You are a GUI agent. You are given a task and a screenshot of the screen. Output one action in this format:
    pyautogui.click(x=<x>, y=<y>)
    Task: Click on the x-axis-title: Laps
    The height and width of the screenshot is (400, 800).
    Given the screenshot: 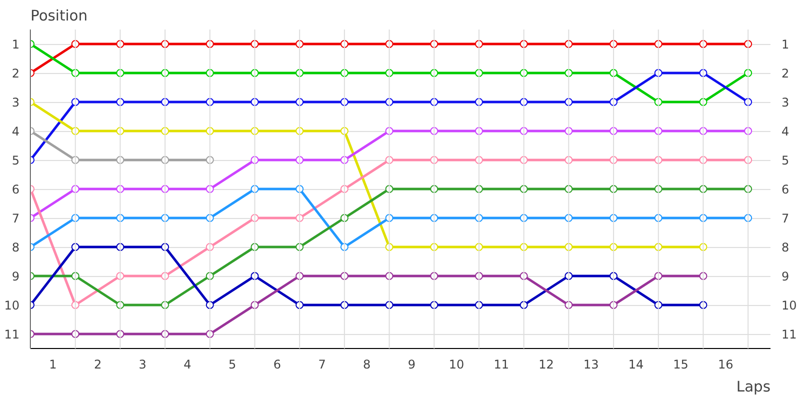 What is the action you would take?
    pyautogui.click(x=753, y=387)
    